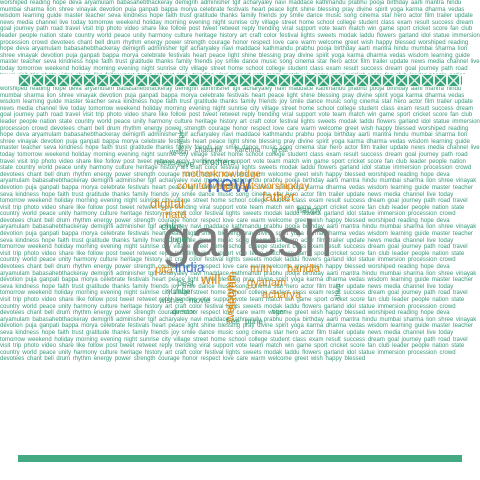 The height and width of the screenshot is (480, 480). Describe the element at coordinates (179, 152) in the screenshot. I see `word-watch: watch` at that location.